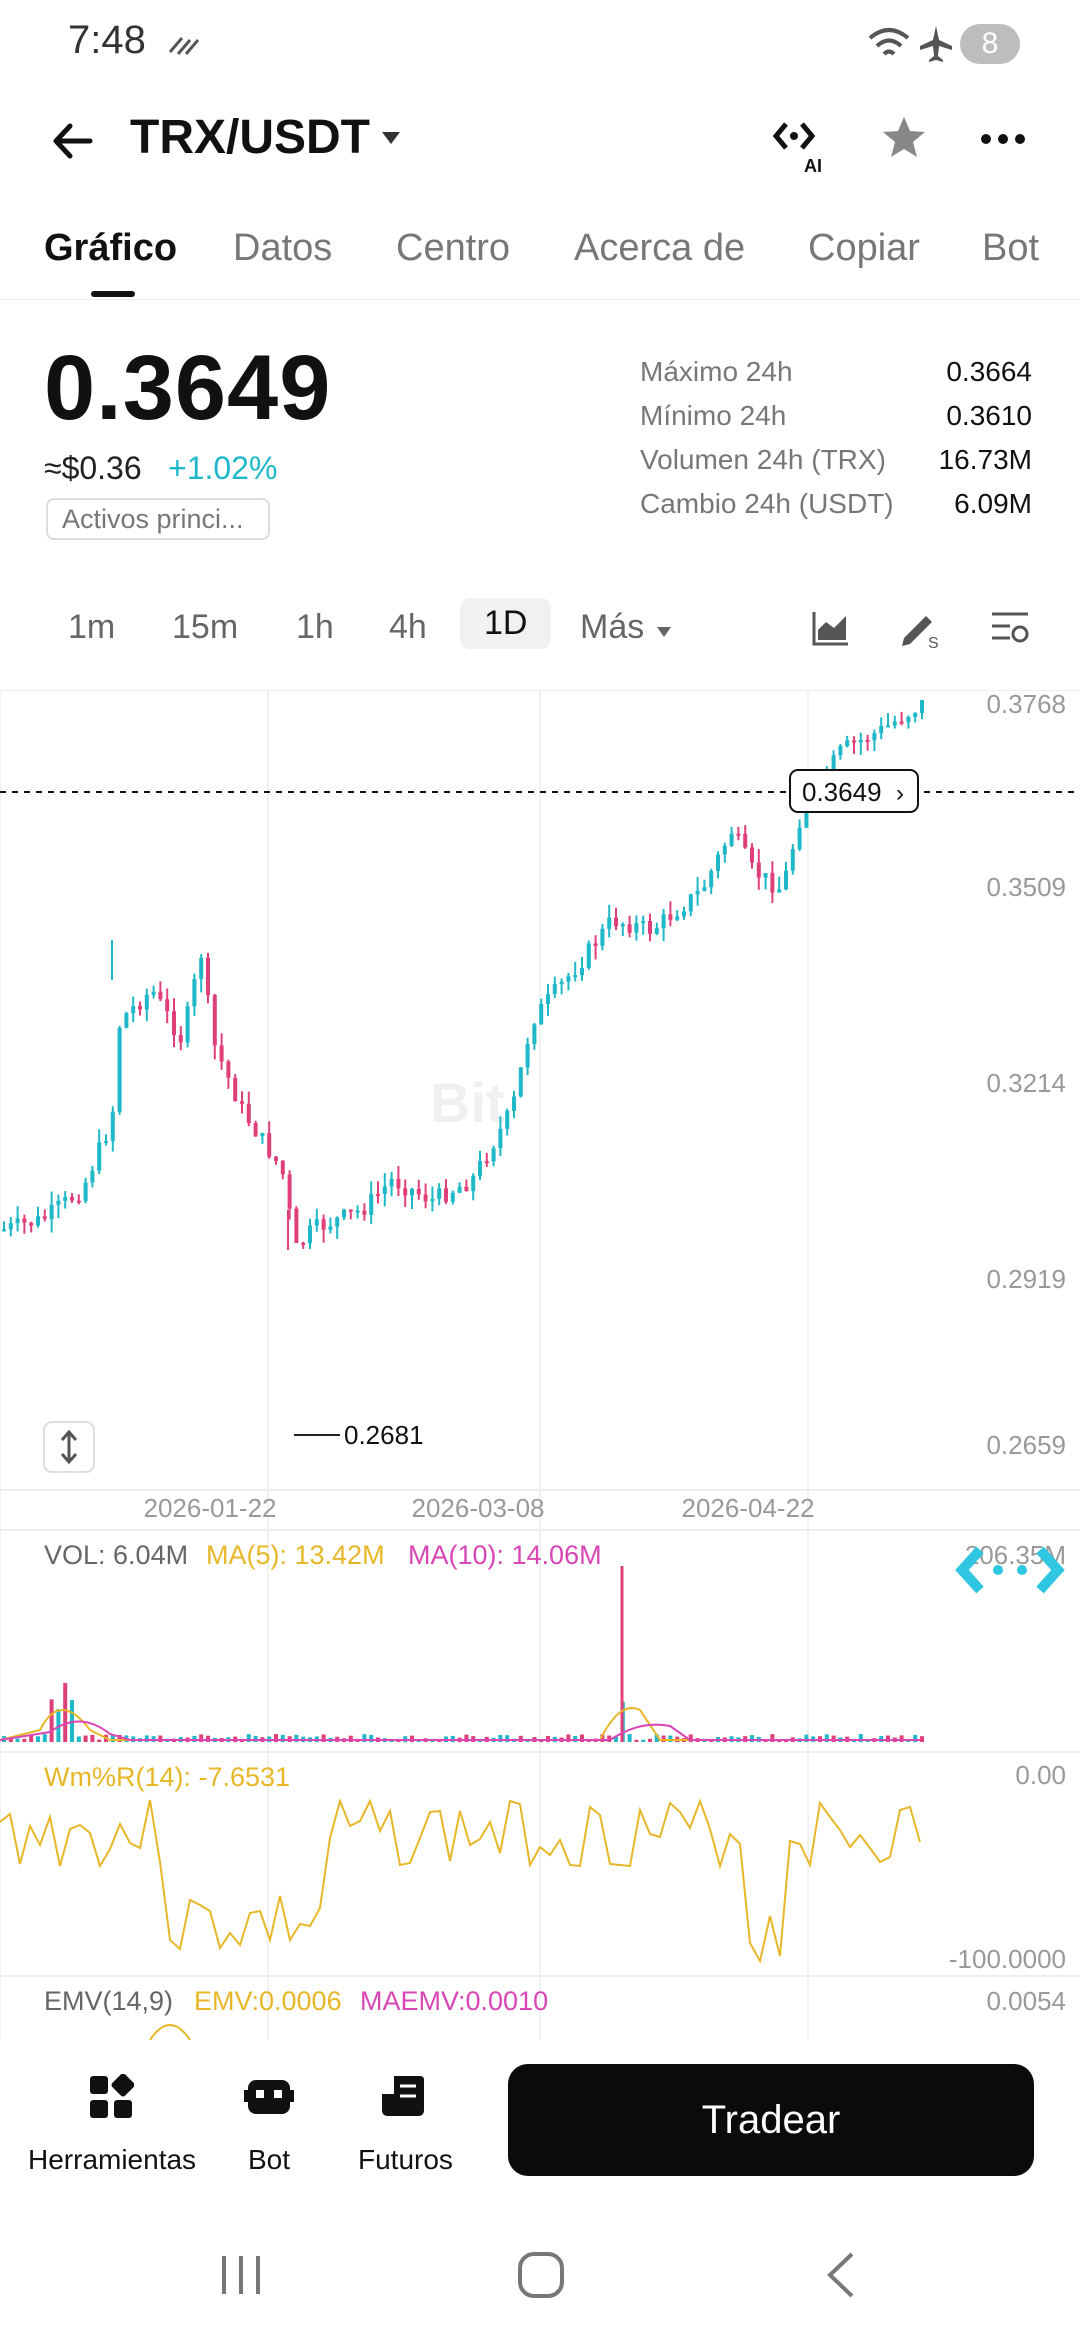 Image resolution: width=1080 pixels, height=2340 pixels. What do you see at coordinates (405, 2125) in the screenshot?
I see `futures-button: Futuros` at bounding box center [405, 2125].